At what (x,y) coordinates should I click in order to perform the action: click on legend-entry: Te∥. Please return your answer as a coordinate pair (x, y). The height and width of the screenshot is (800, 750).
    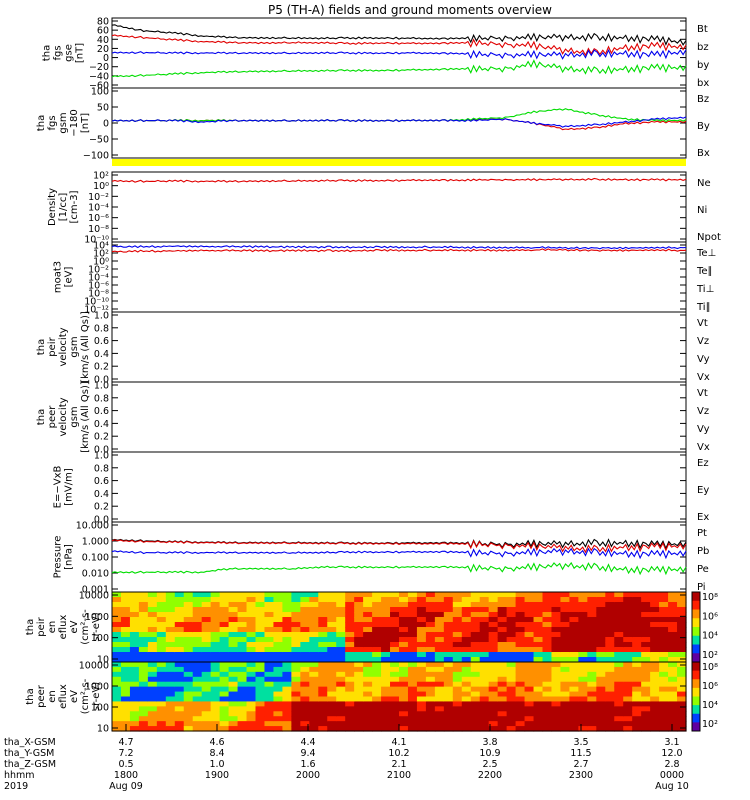
    Looking at the image, I should click on (704, 271).